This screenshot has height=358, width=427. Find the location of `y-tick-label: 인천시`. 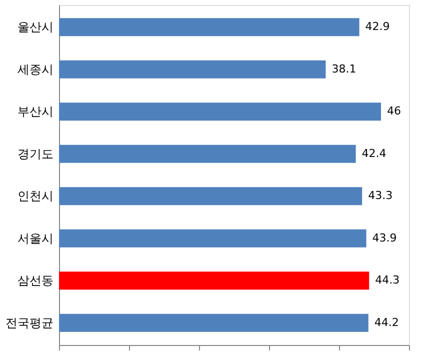

y-tick-label: 인천시 is located at coordinates (36, 196).